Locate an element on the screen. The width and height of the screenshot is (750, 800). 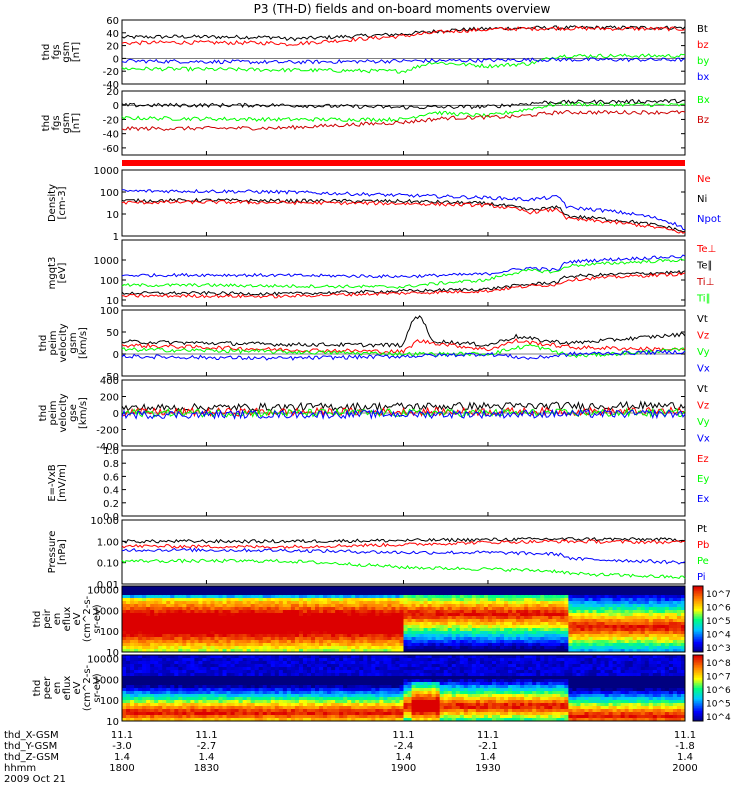
y-axis-label: peer is located at coordinates (47, 688).